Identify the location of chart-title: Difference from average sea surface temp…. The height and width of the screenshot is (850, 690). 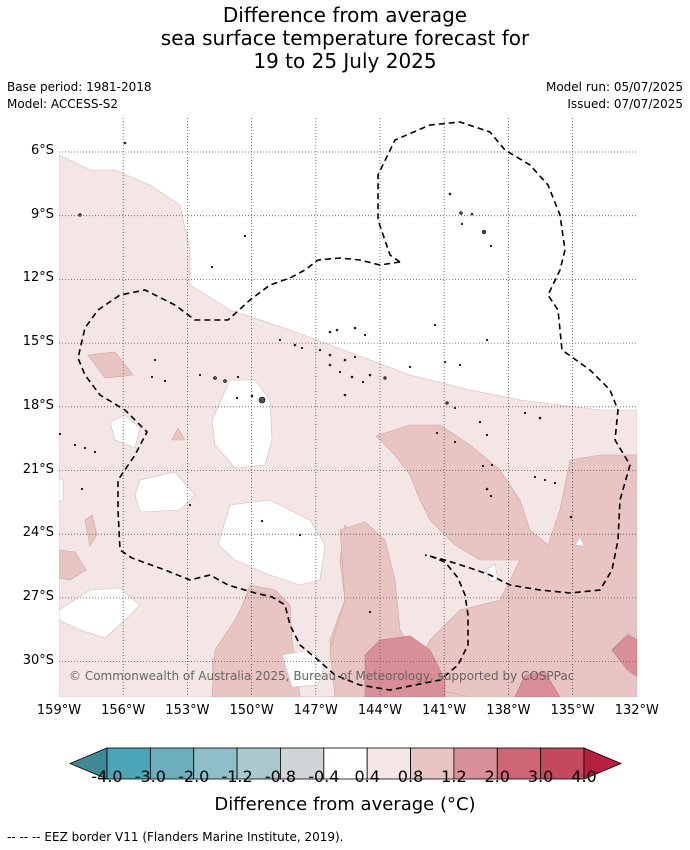
(345, 38).